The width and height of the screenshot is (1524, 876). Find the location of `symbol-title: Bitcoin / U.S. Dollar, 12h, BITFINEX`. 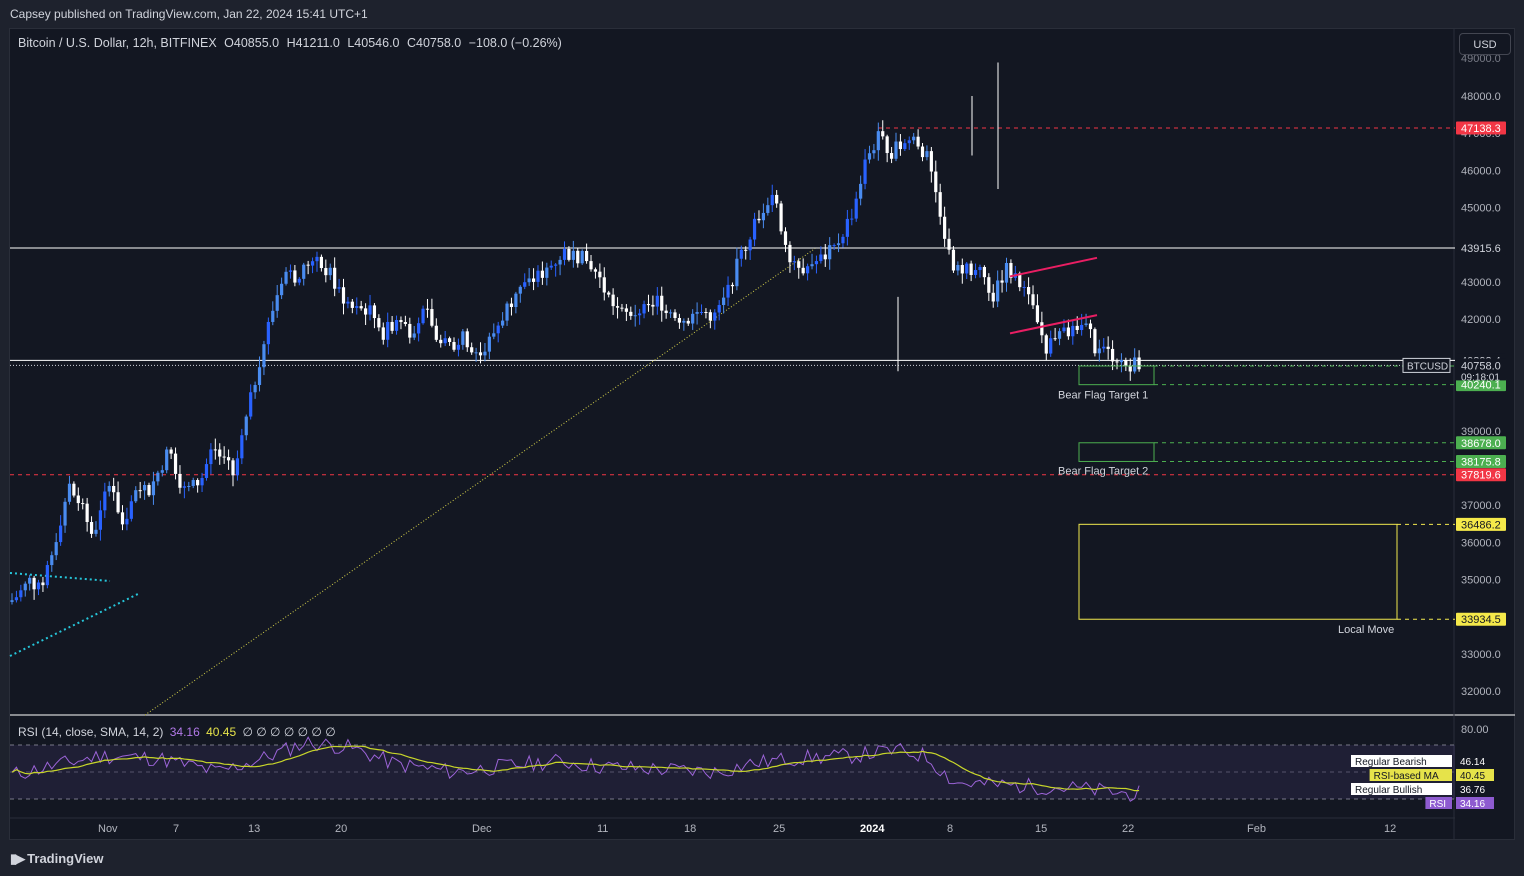

symbol-title: Bitcoin / U.S. Dollar, 12h, BITFINEX is located at coordinates (117, 43).